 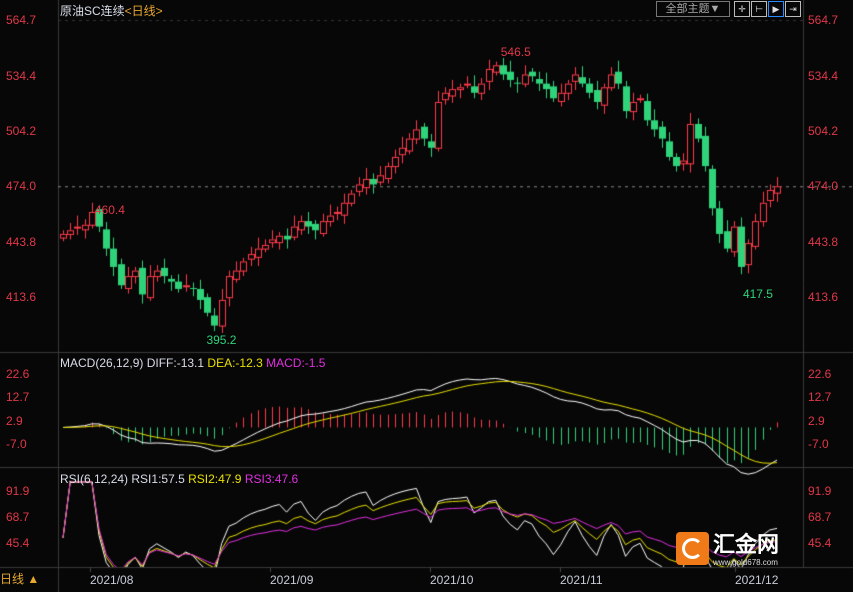 I want to click on price-axis-label-right: 443.8, so click(x=823, y=241).